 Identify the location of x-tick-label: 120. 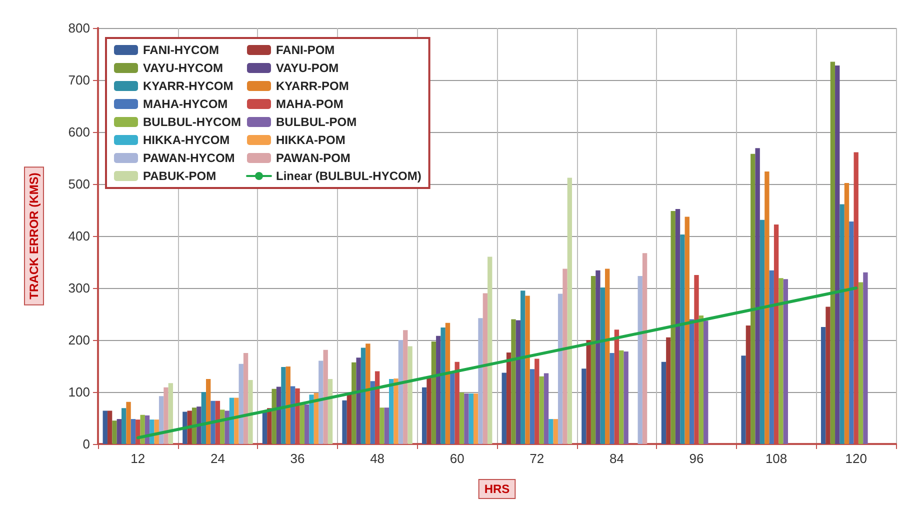
(856, 458).